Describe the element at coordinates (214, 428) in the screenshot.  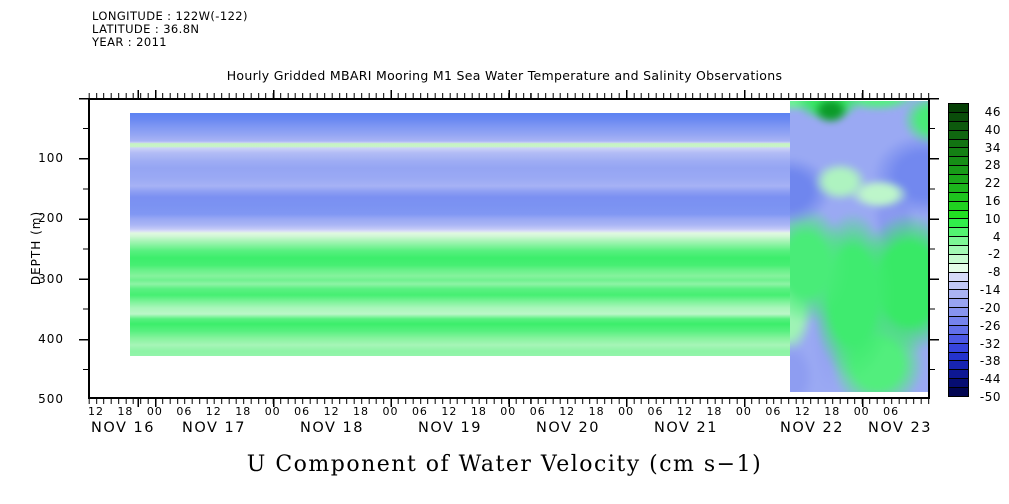
I see `date-tick-label: NOV 17` at that location.